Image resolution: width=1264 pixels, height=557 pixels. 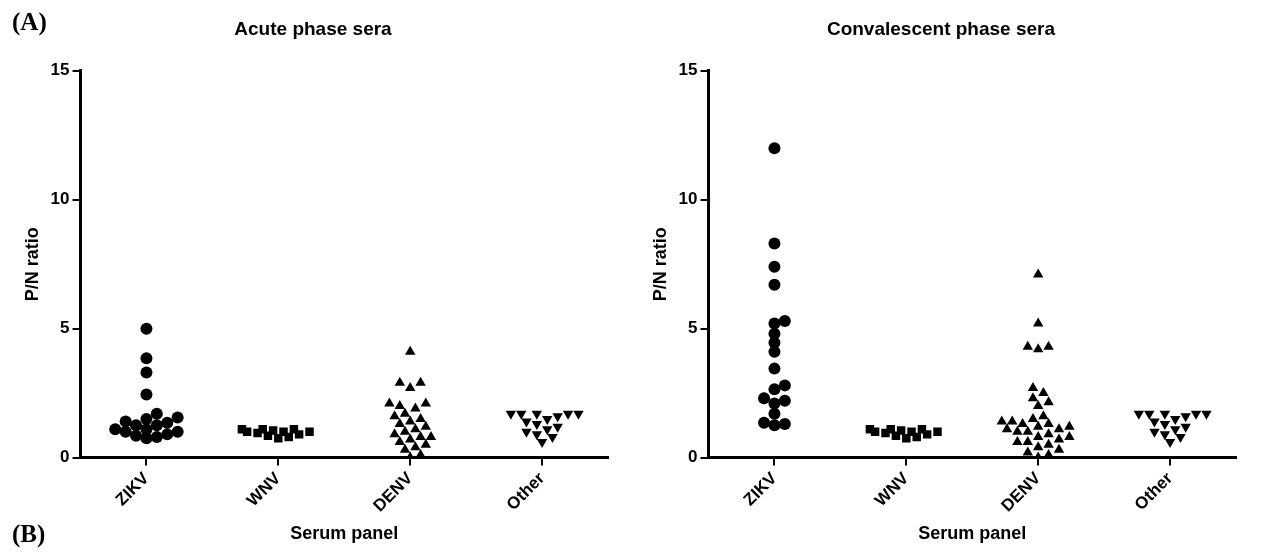 I want to click on chart-title: Acute phase sera, so click(x=313, y=28).